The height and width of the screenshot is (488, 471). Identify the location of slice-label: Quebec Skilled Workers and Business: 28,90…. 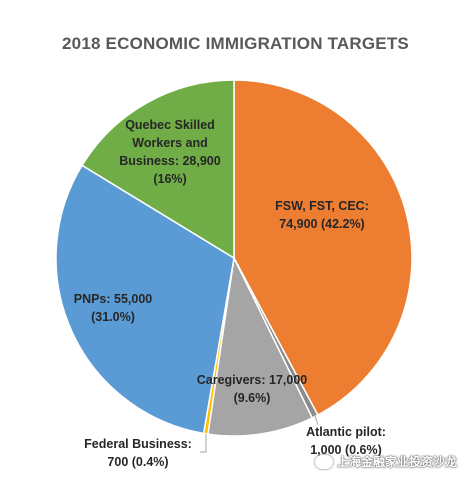
(169, 152).